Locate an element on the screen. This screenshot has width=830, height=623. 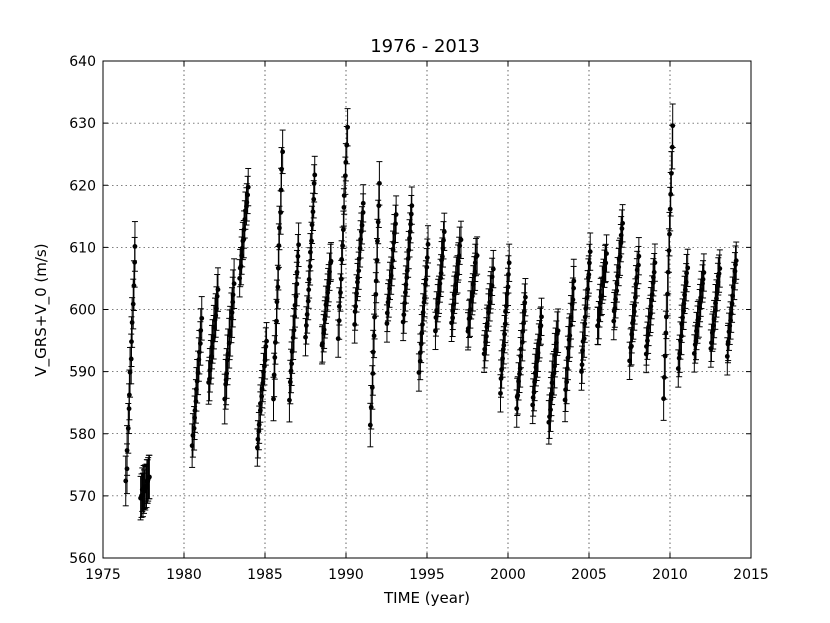
x-tick-label: 2010 is located at coordinates (670, 575).